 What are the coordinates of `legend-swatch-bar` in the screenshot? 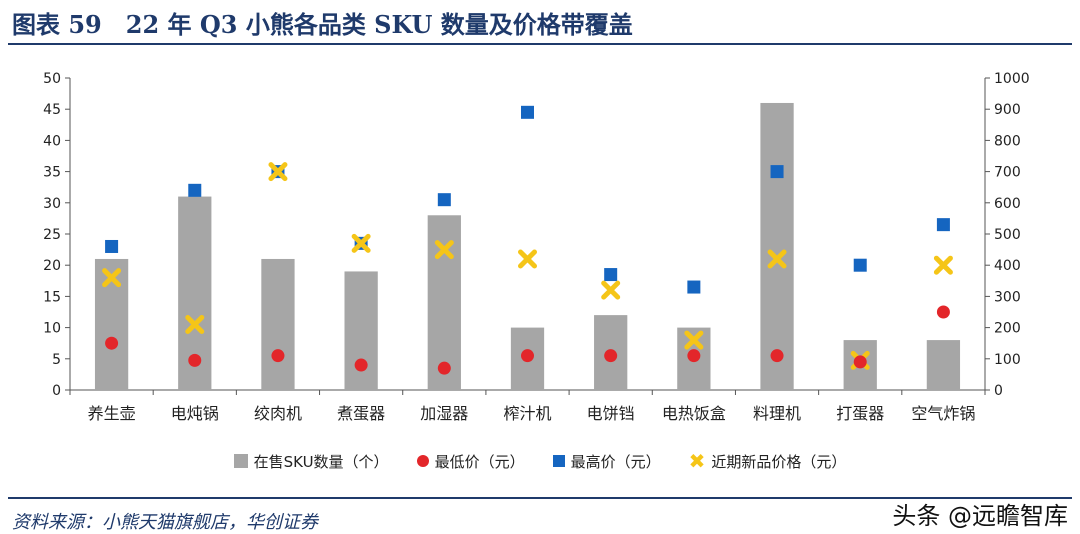 It's located at (240, 461).